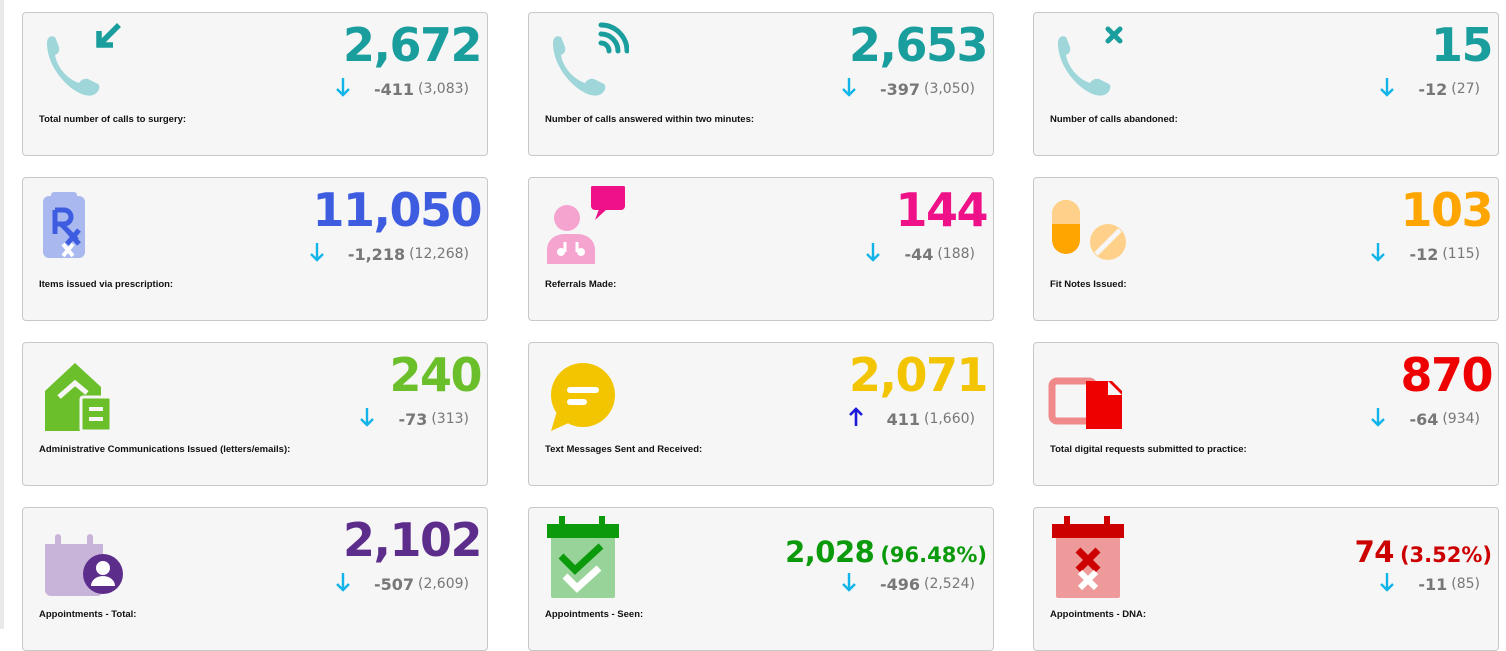 This screenshot has width=1506, height=651. I want to click on stat-change: -1,218 (12,268), so click(388, 254).